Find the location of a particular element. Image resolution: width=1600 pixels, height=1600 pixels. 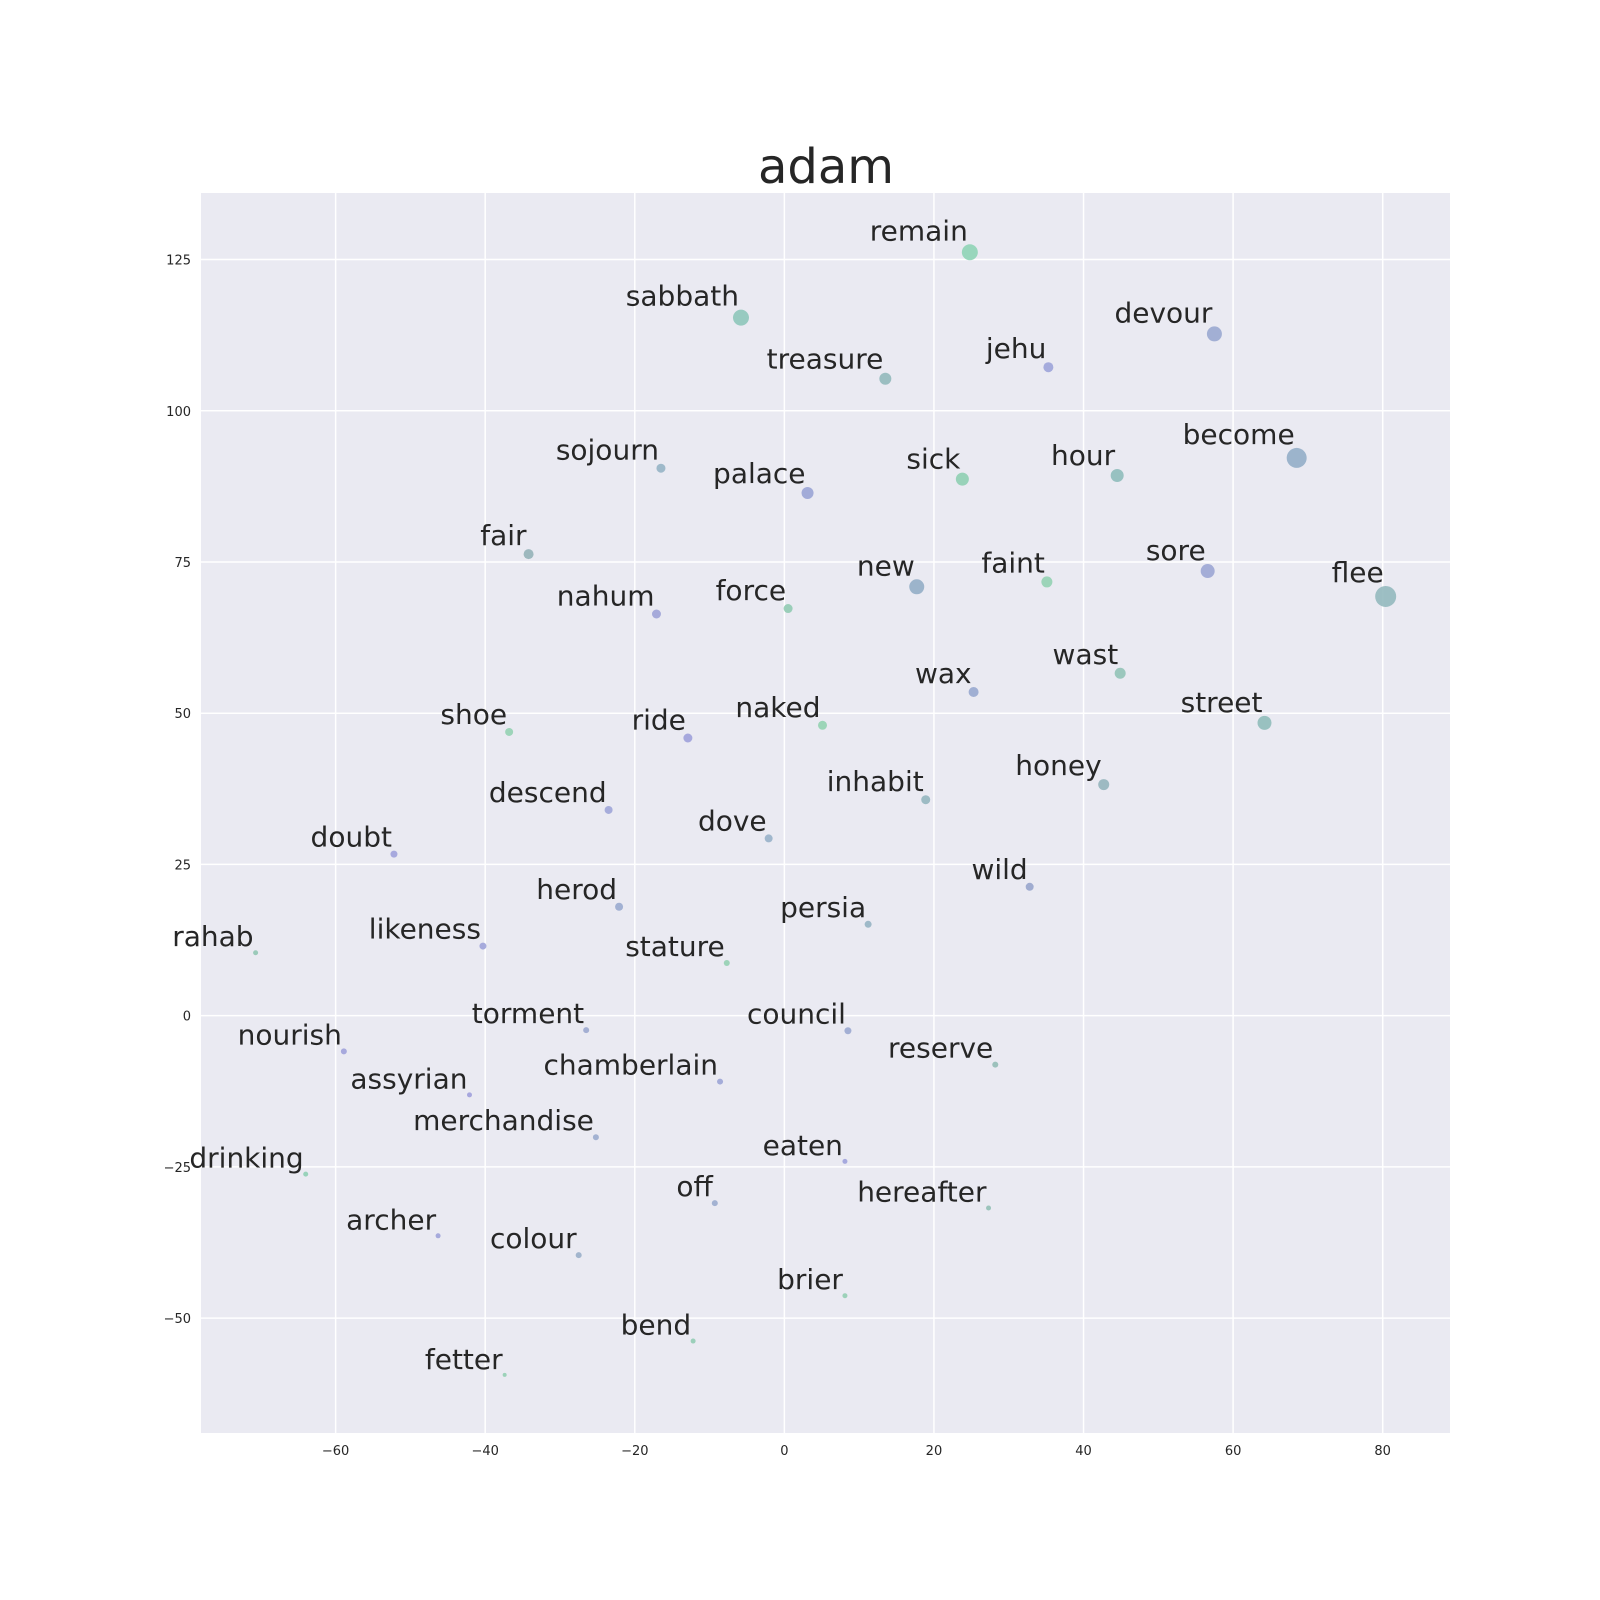

point-label-brier: brier is located at coordinates (810, 1279).